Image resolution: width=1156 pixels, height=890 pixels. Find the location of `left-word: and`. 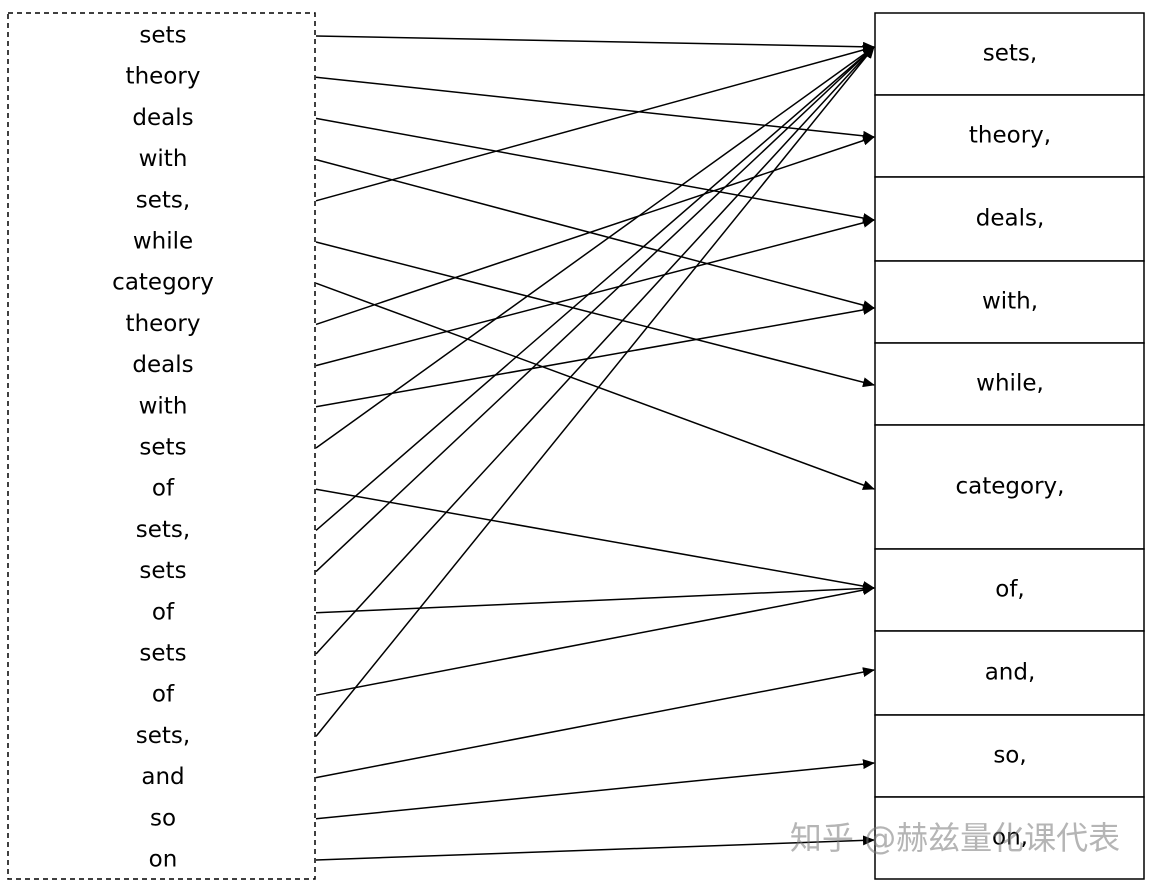

left-word: and is located at coordinates (162, 777).